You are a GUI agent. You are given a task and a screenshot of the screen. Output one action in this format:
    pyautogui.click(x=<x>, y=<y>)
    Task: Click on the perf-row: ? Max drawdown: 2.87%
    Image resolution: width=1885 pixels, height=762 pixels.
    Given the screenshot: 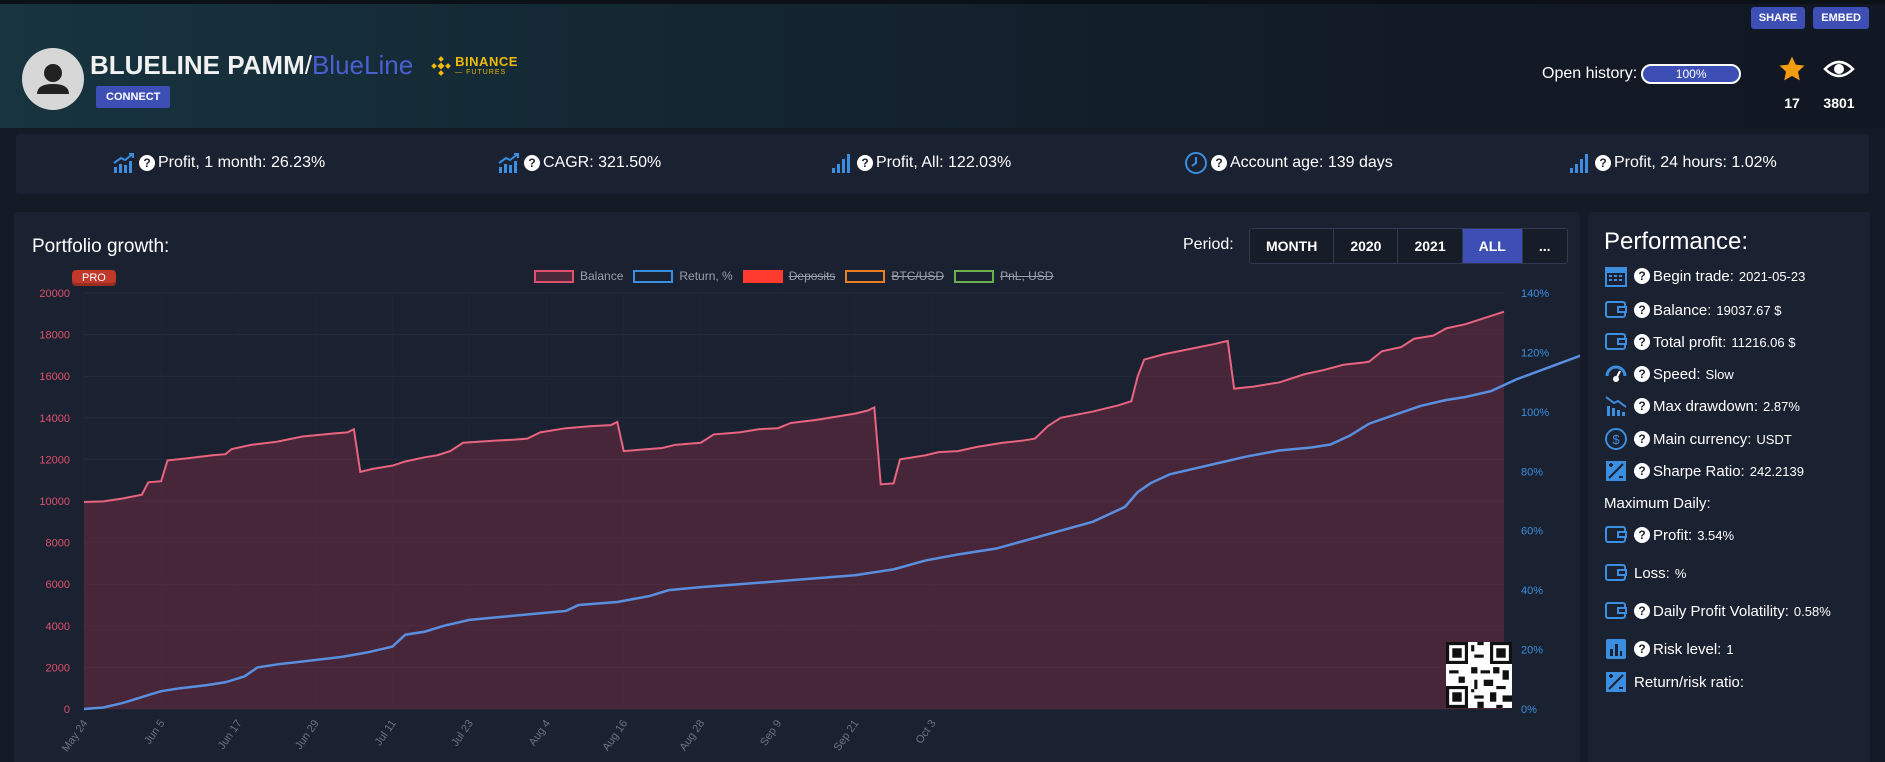 What is the action you would take?
    pyautogui.click(x=1702, y=406)
    